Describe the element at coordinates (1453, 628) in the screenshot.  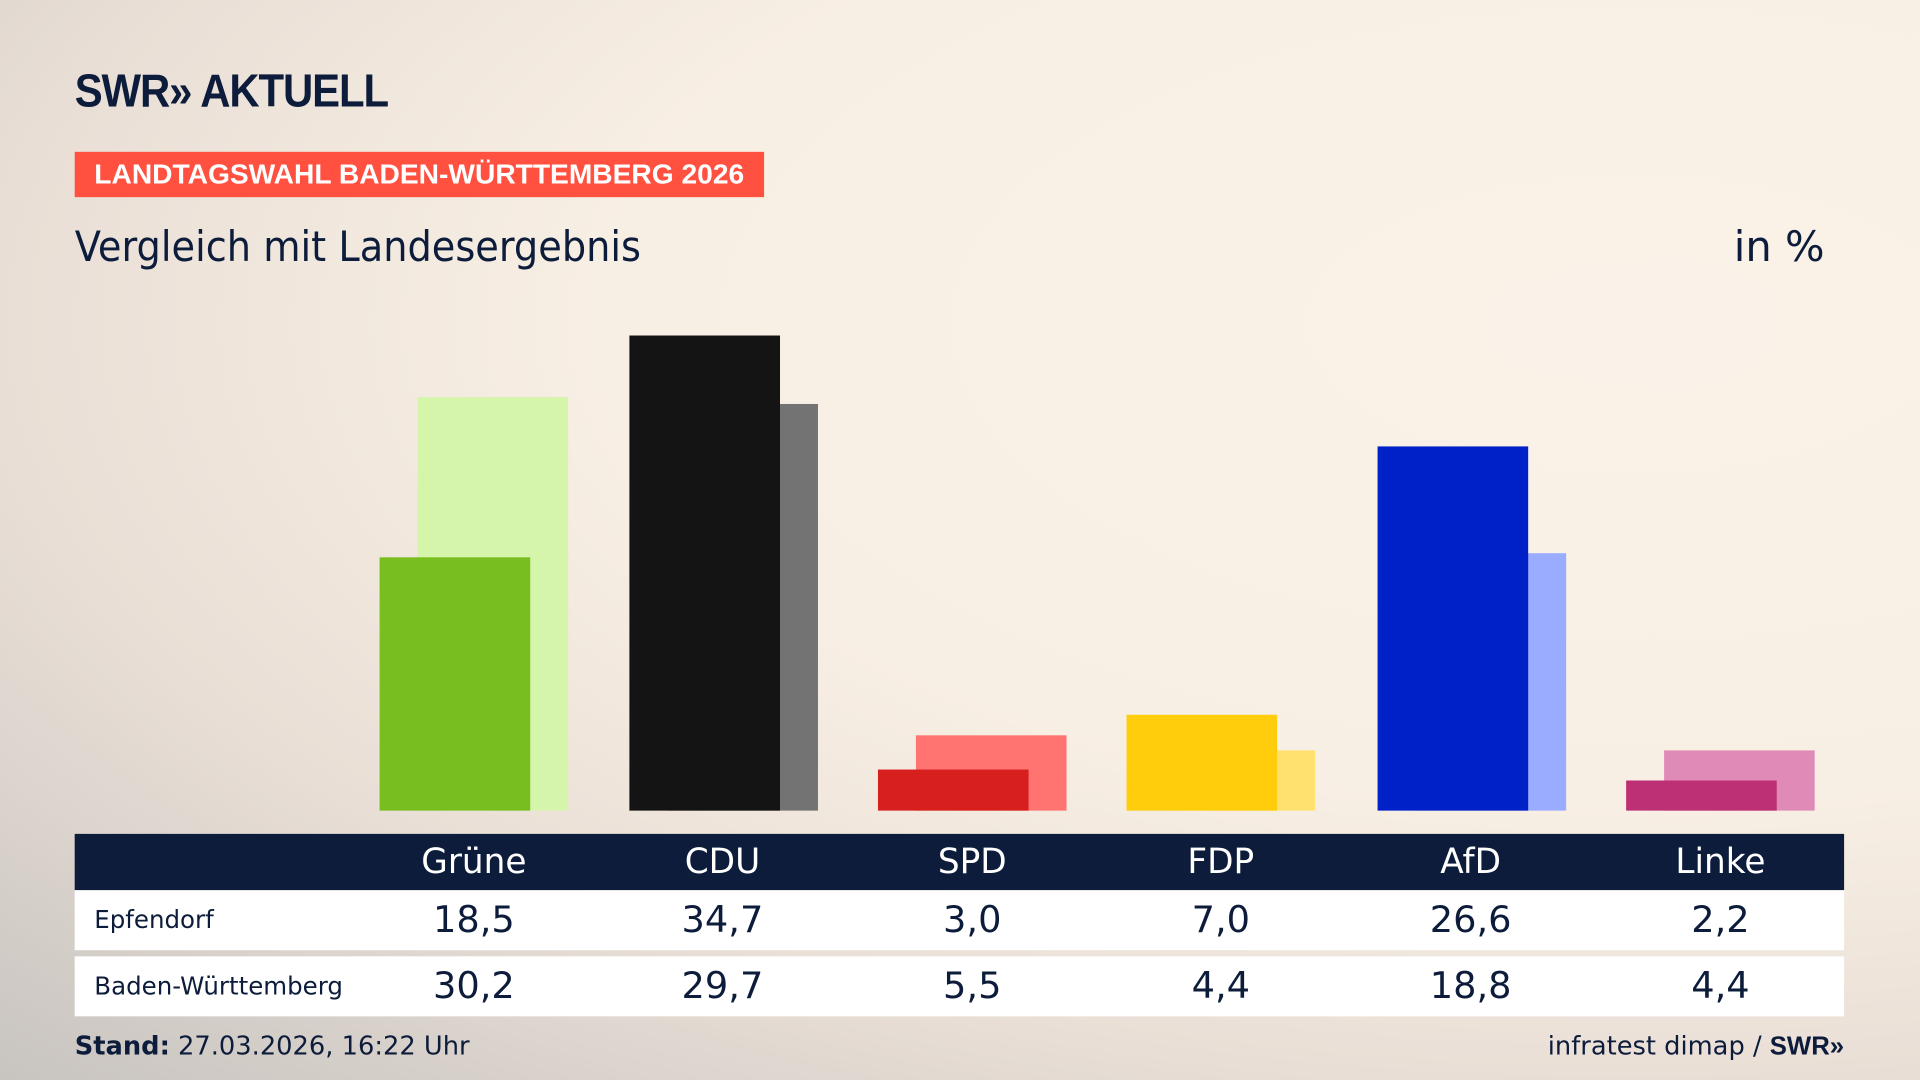
I see `bar-afd-epfendorf` at that location.